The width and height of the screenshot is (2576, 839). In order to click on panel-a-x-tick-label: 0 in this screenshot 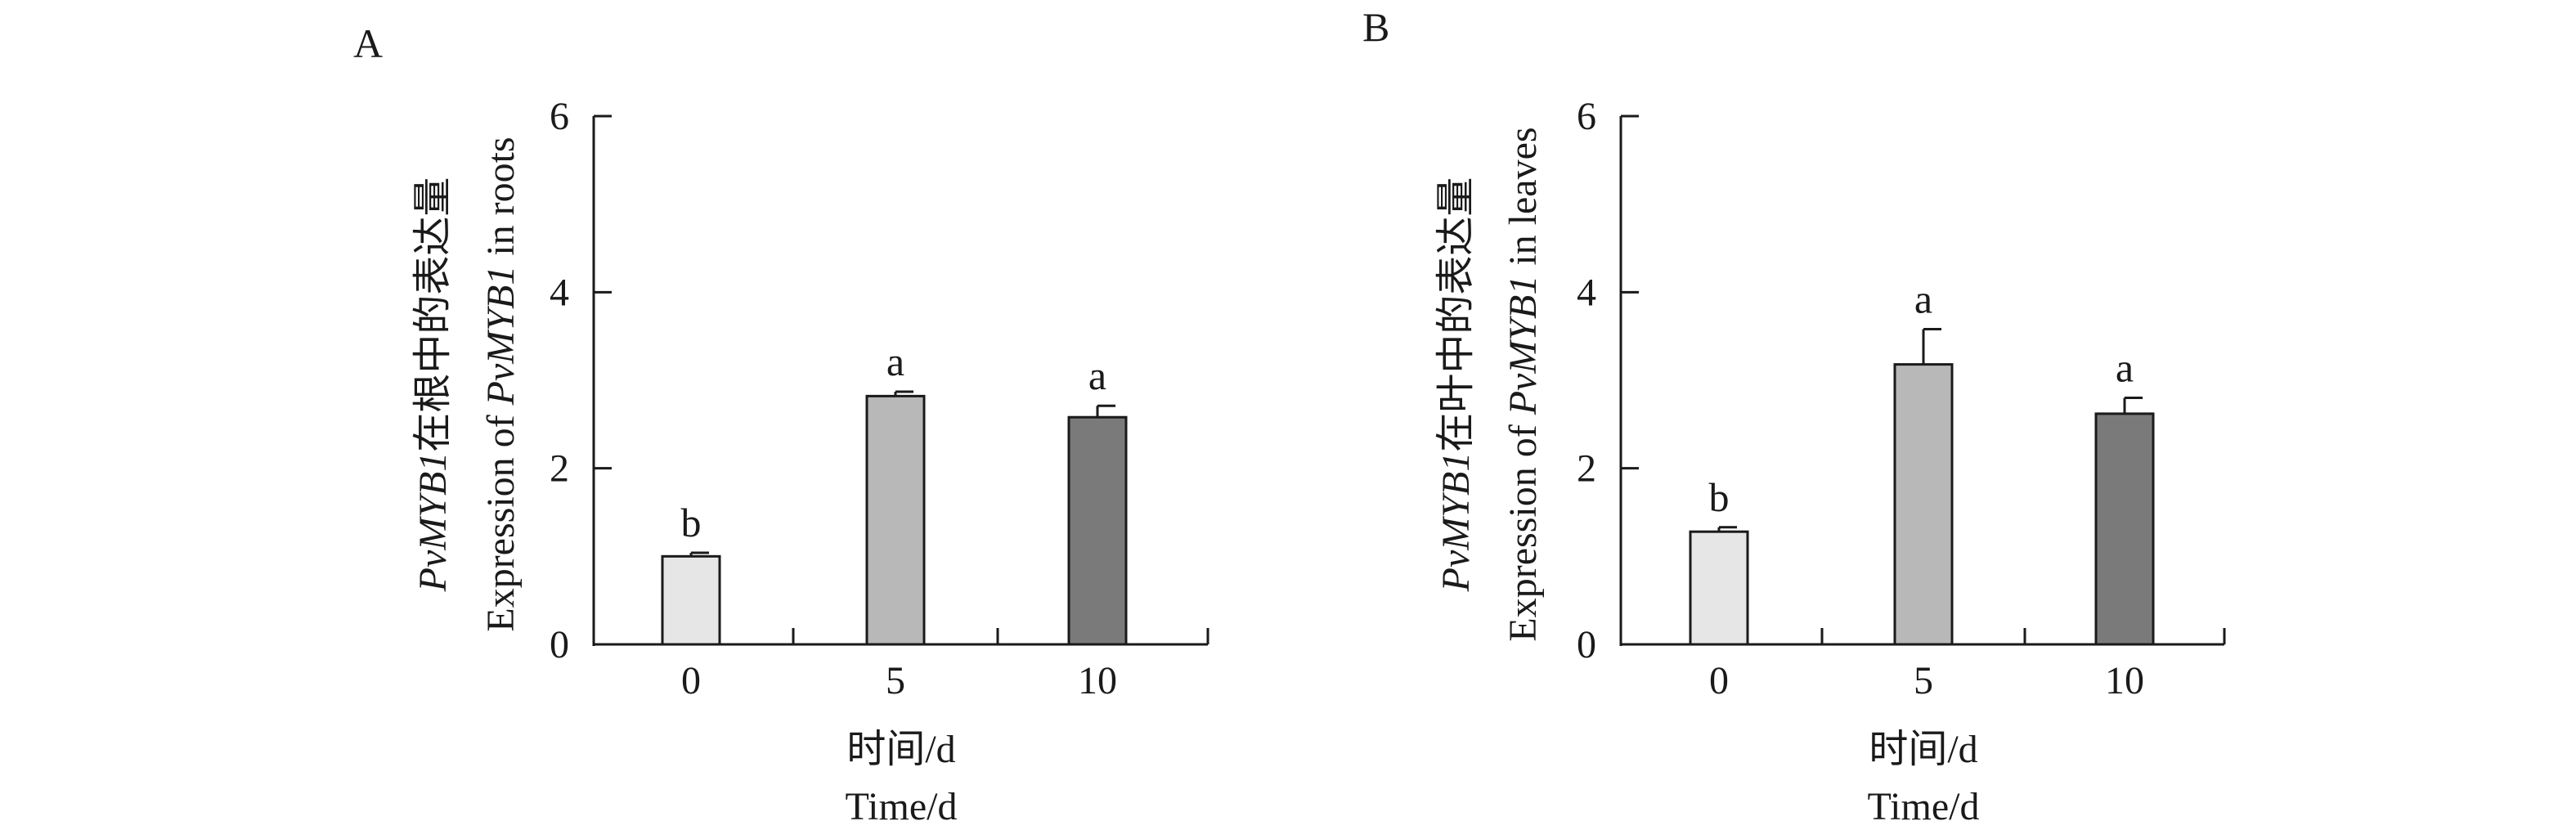, I will do `click(691, 680)`.